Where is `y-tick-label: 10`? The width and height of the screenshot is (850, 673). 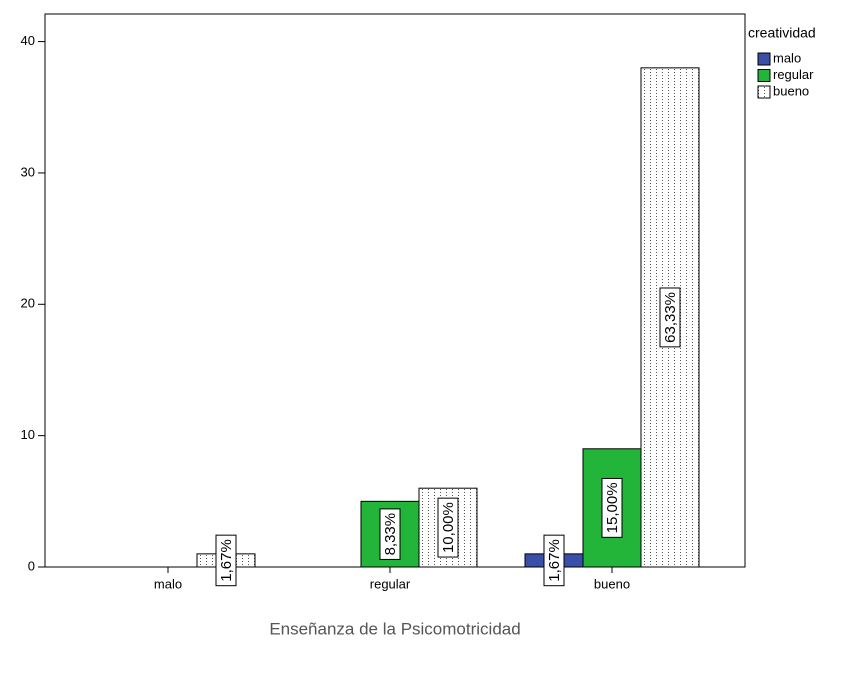
y-tick-label: 10 is located at coordinates (28, 434).